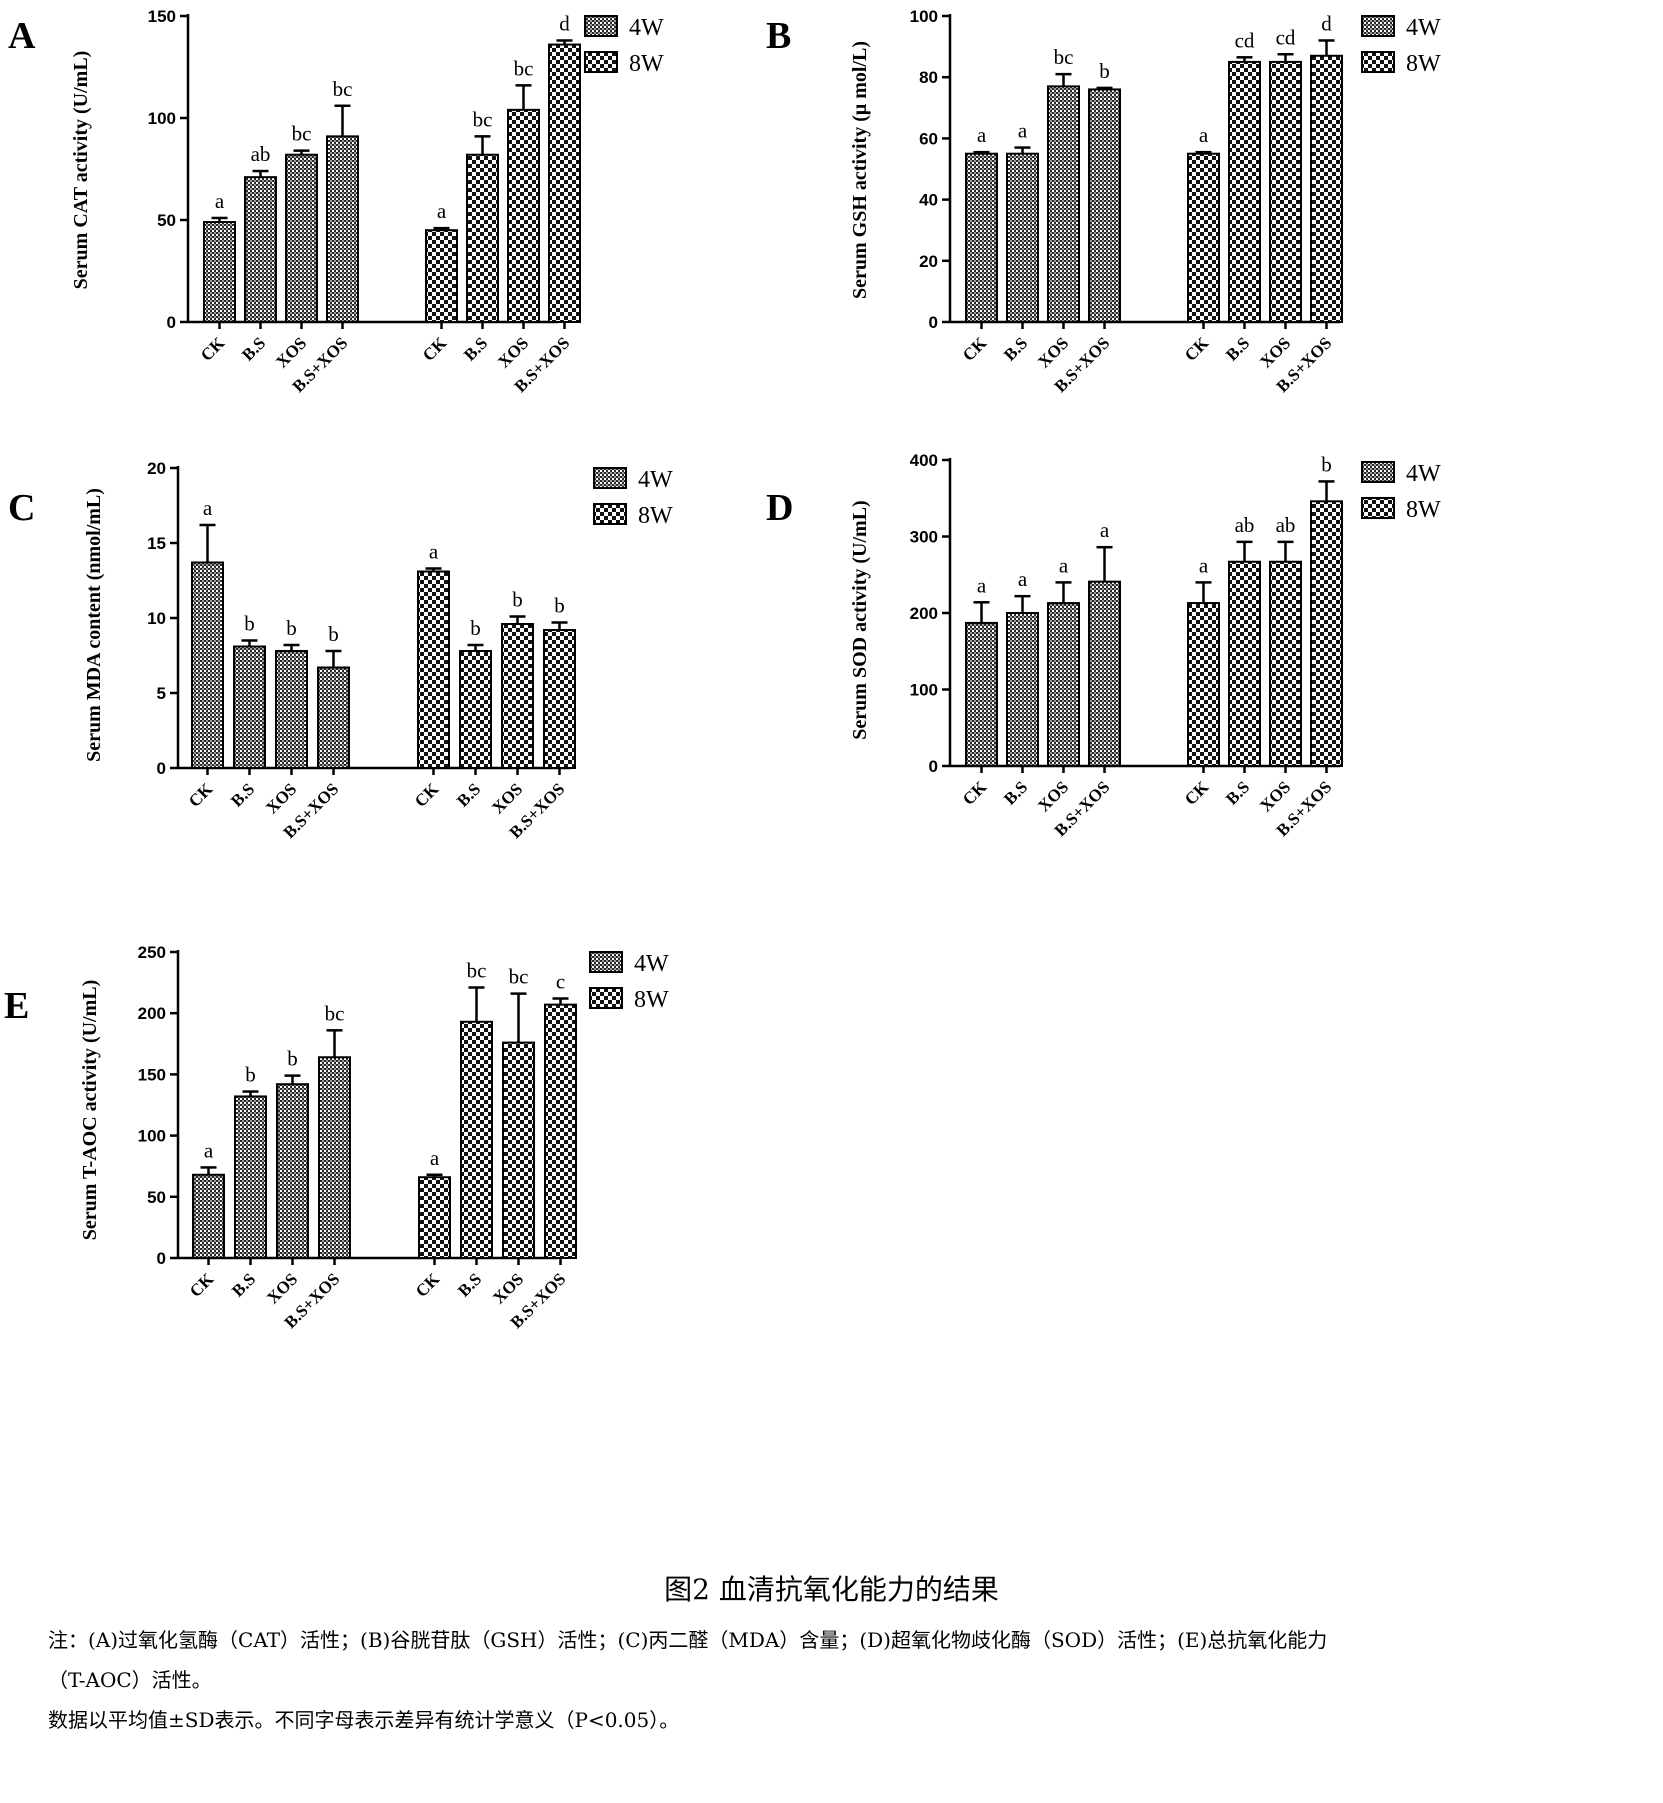 This screenshot has height=1803, width=1663. What do you see at coordinates (778, 36) in the screenshot?
I see `panel-label: B` at bounding box center [778, 36].